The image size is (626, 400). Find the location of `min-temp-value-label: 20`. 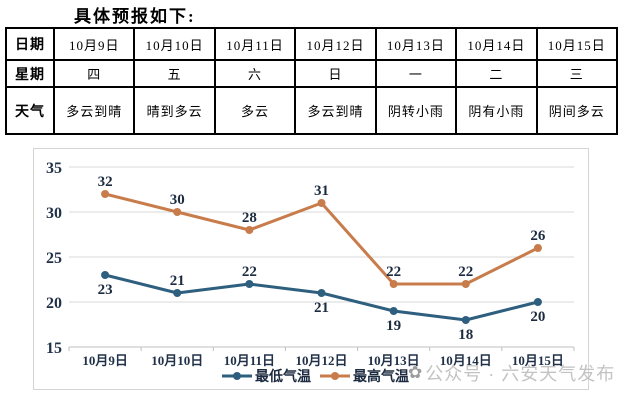

min-temp-value-label: 20 is located at coordinates (537, 317).